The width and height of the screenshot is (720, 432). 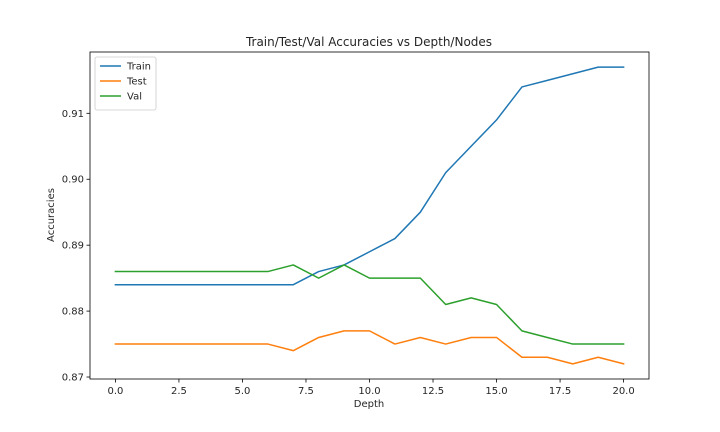 What do you see at coordinates (73, 246) in the screenshot?
I see `y-tick-label: 0.89` at bounding box center [73, 246].